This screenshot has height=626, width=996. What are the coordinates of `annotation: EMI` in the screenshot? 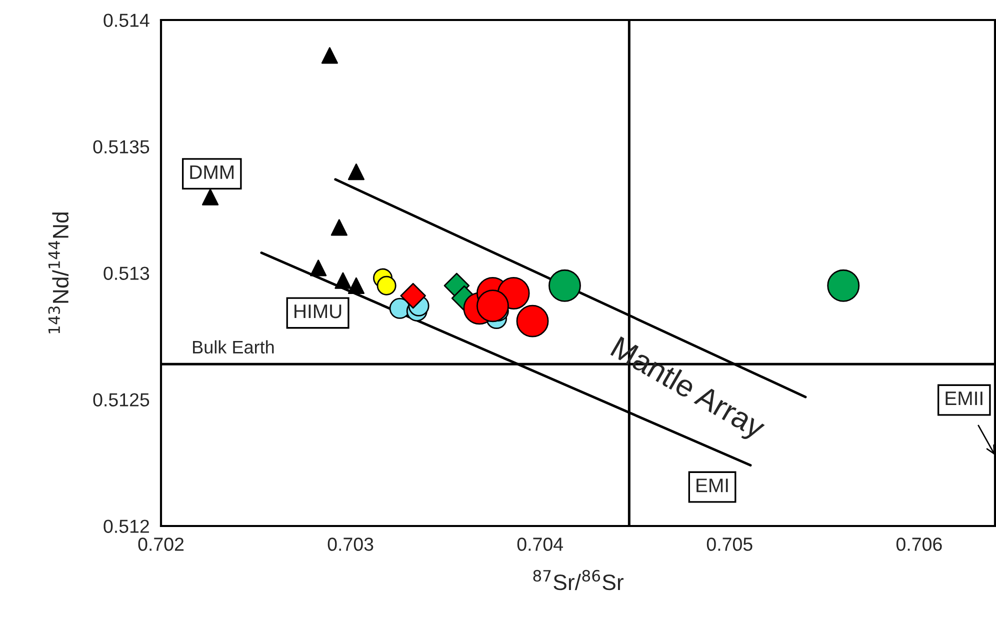 It's located at (712, 485).